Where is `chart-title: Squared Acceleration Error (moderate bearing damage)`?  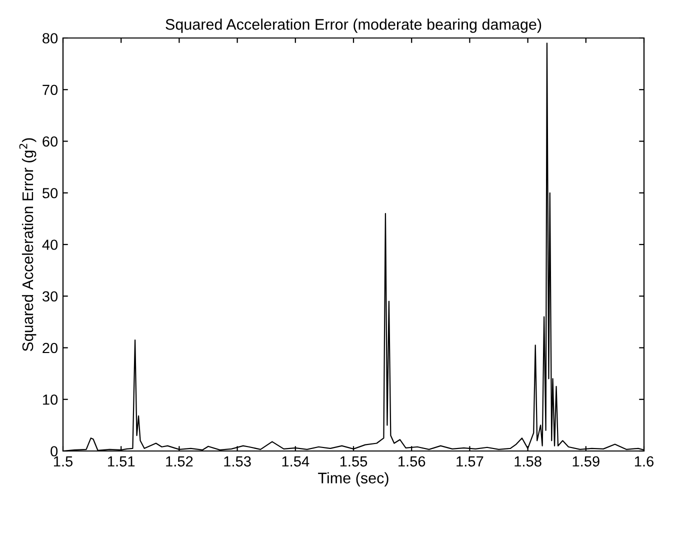
chart-title: Squared Acceleration Error (moderate bearing damage) is located at coordinates (354, 25).